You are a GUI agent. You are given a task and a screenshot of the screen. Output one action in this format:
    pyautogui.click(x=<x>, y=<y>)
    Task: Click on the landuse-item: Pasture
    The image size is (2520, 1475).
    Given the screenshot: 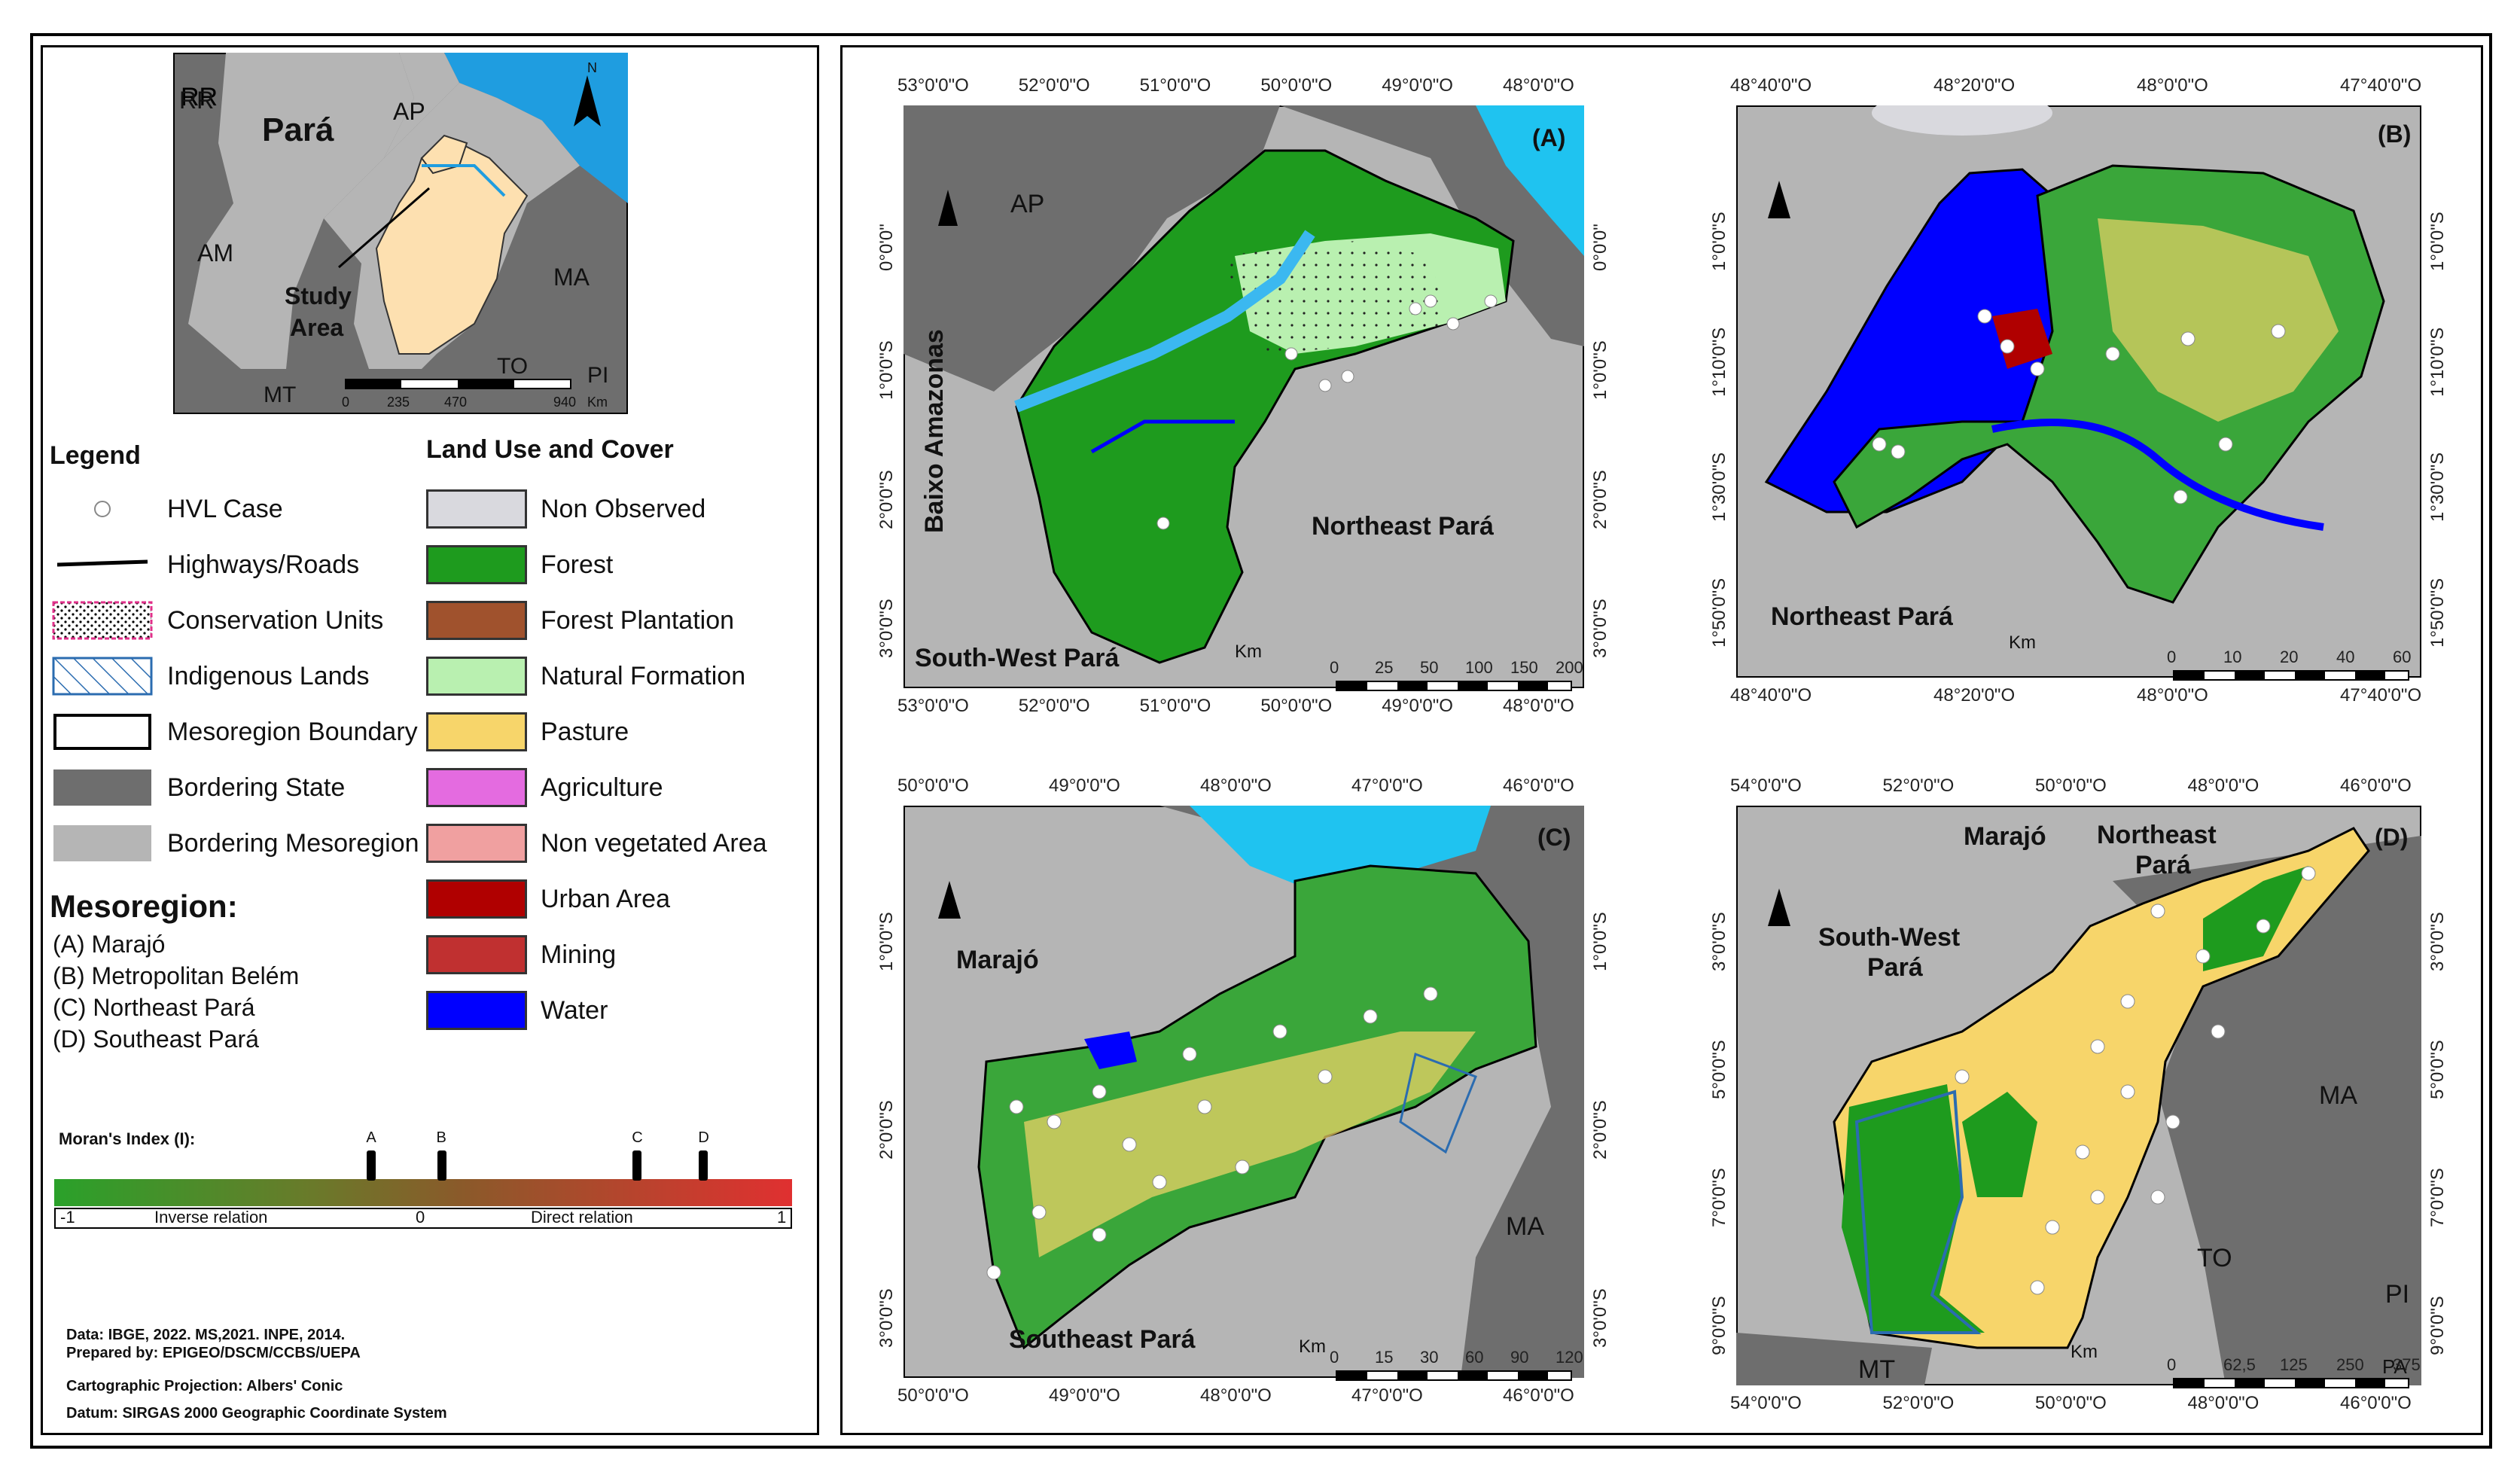 What is the action you would take?
    pyautogui.click(x=527, y=732)
    